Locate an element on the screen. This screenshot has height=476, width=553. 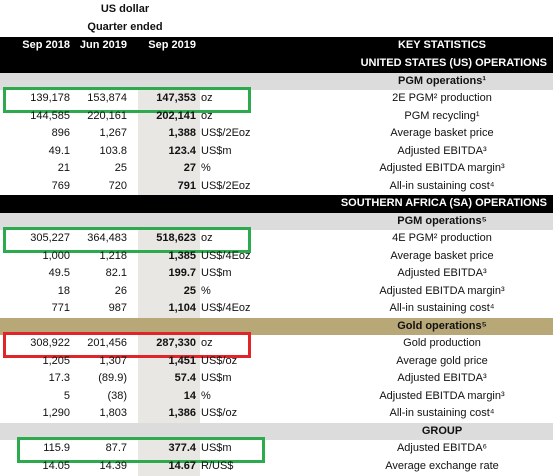
value-cell: 5 is located at coordinates (66, 395).